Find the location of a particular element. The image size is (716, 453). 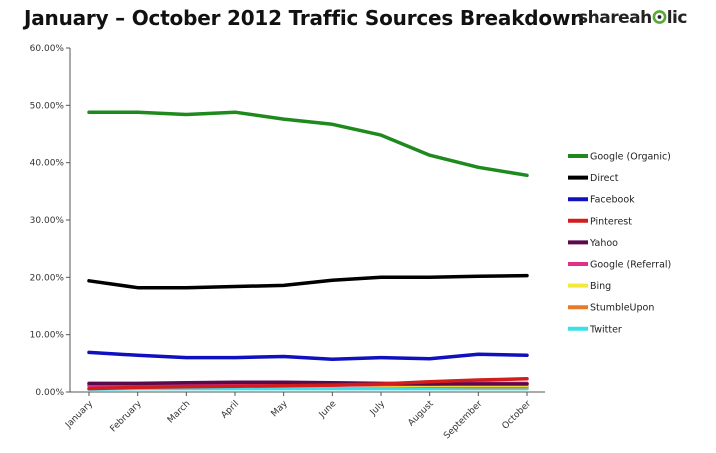

shareaholic-logo: shareah lic is located at coordinates (632, 21).